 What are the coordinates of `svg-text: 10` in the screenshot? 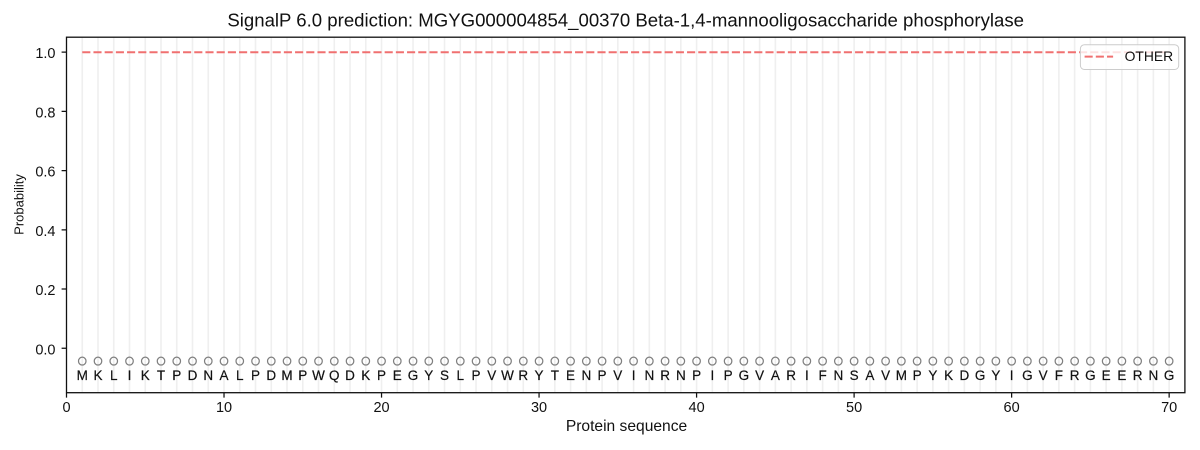 It's located at (224, 408).